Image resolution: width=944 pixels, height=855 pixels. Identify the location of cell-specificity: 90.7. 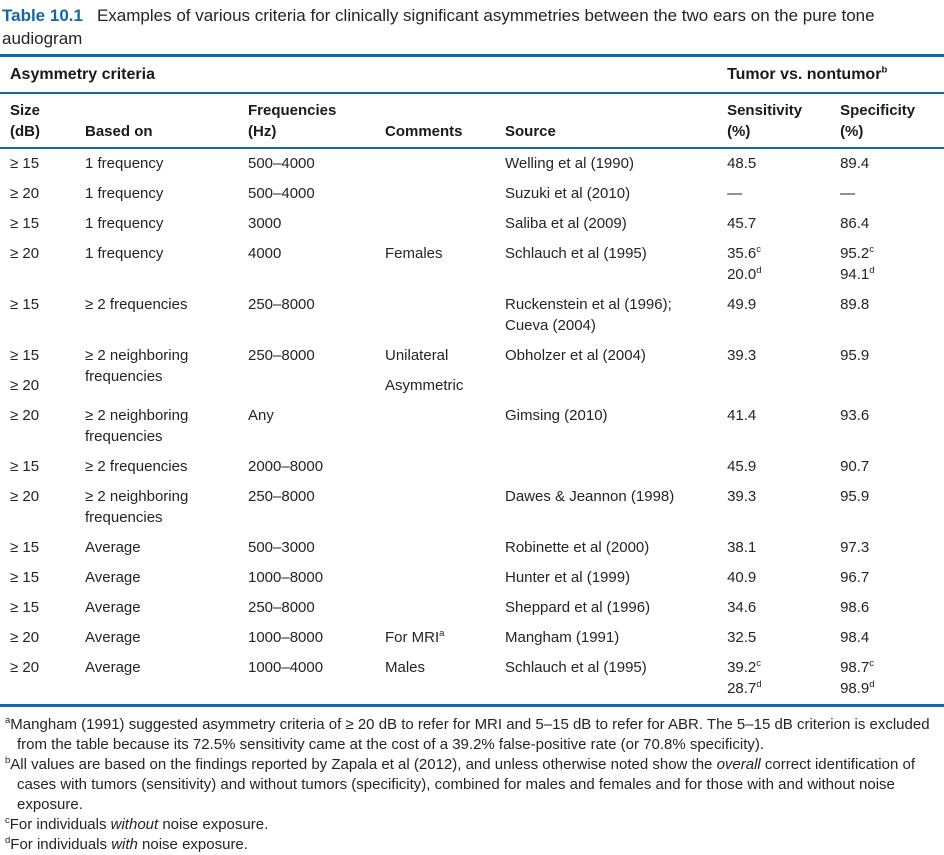
(892, 467).